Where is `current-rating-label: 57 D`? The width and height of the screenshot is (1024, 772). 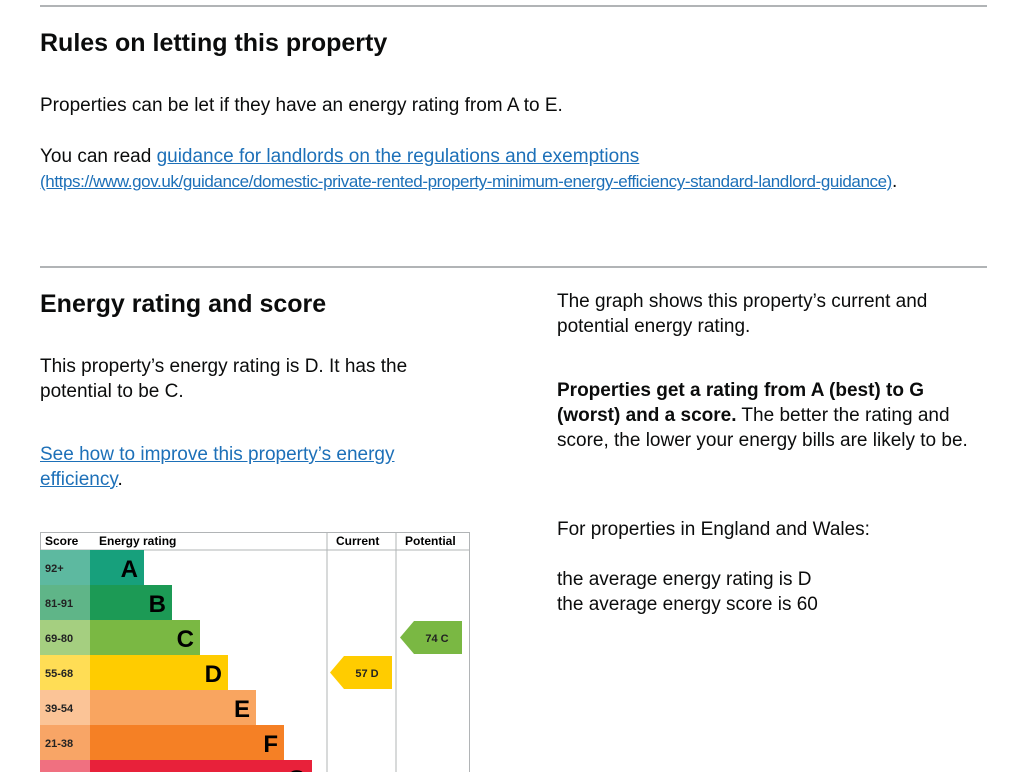
current-rating-label: 57 D is located at coordinates (366, 674).